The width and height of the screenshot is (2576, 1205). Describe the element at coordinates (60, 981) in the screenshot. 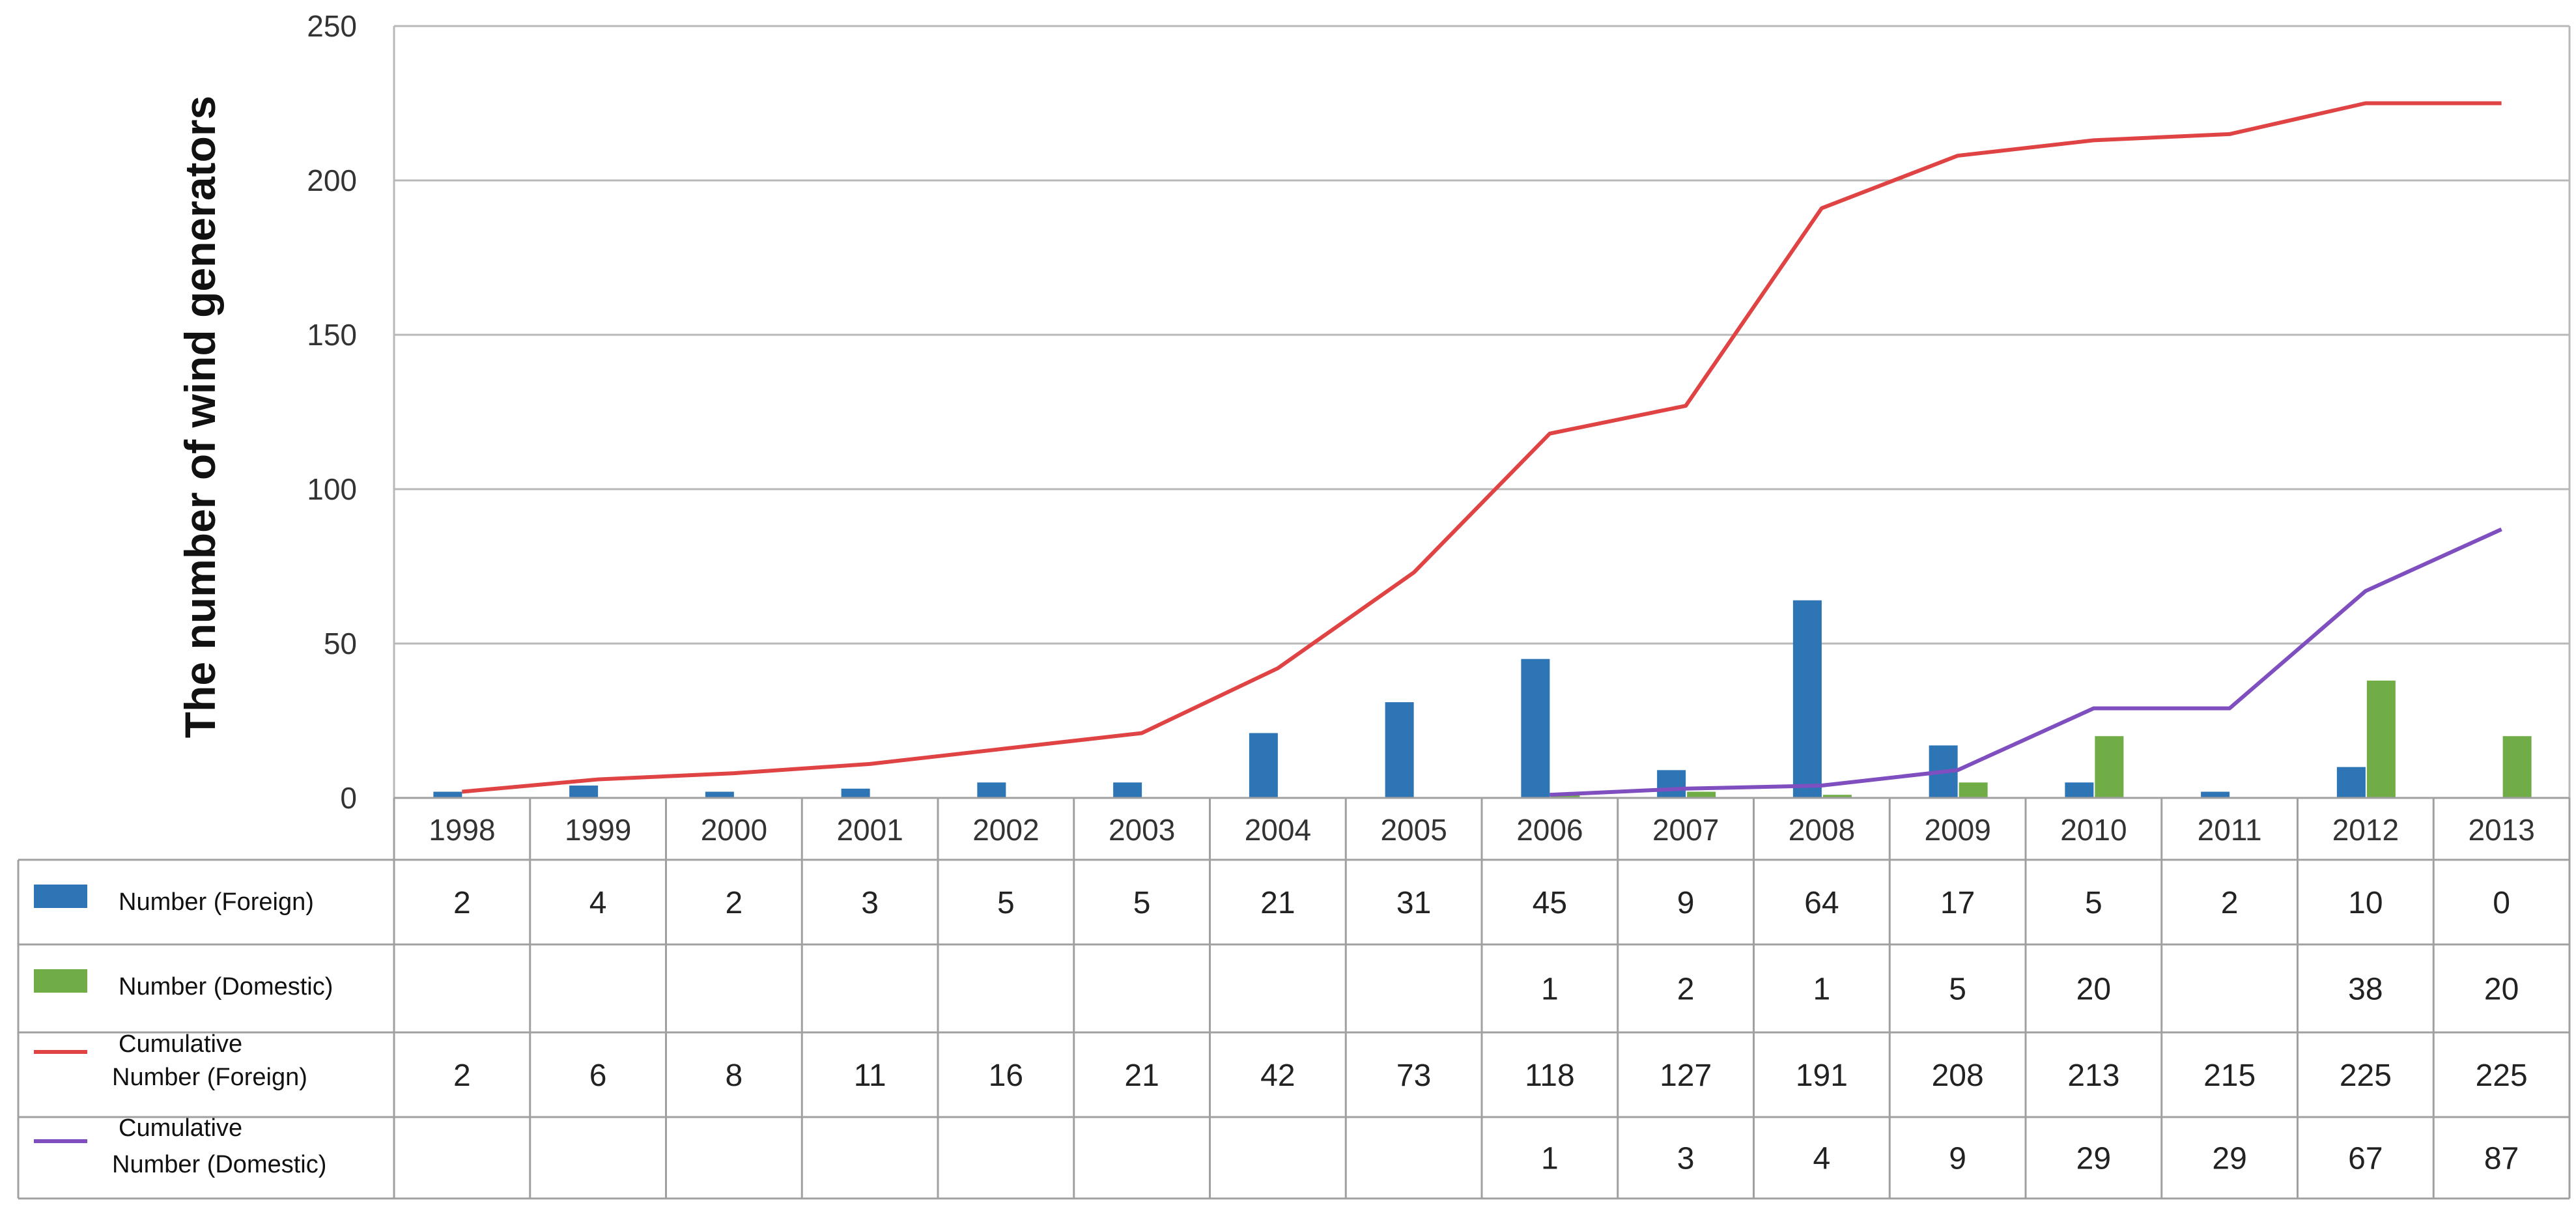

I see `legend-key-domestic` at that location.